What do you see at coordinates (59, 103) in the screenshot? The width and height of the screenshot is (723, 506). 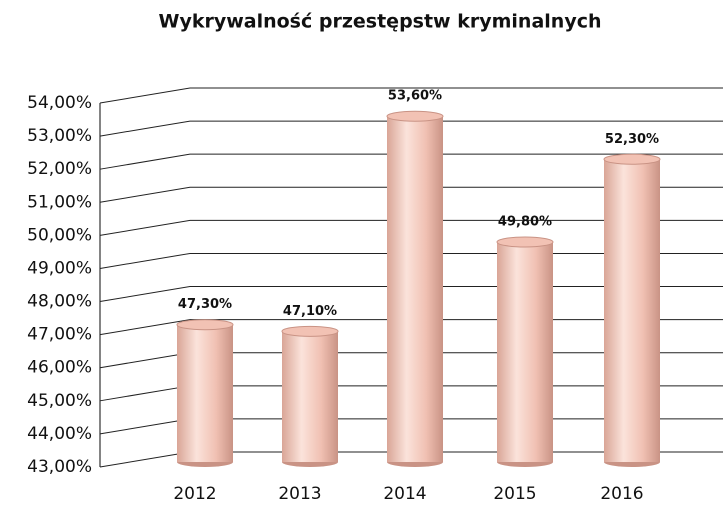 I see `y-tick-label: 54,00%` at bounding box center [59, 103].